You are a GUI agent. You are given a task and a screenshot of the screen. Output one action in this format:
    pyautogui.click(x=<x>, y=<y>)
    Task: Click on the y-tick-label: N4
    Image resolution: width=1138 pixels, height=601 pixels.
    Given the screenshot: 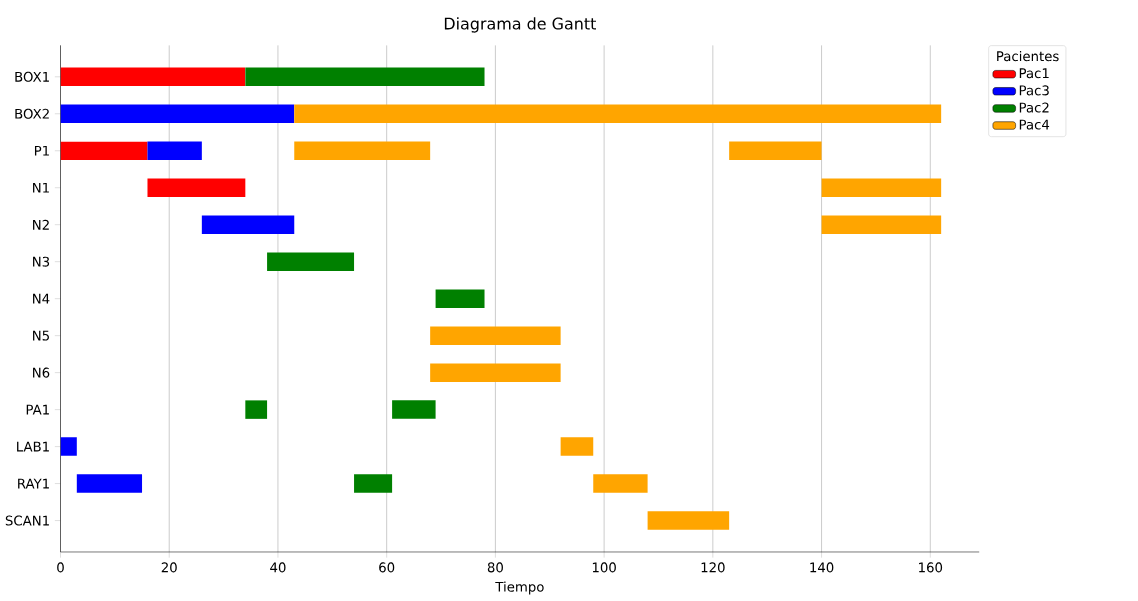 What is the action you would take?
    pyautogui.click(x=41, y=298)
    